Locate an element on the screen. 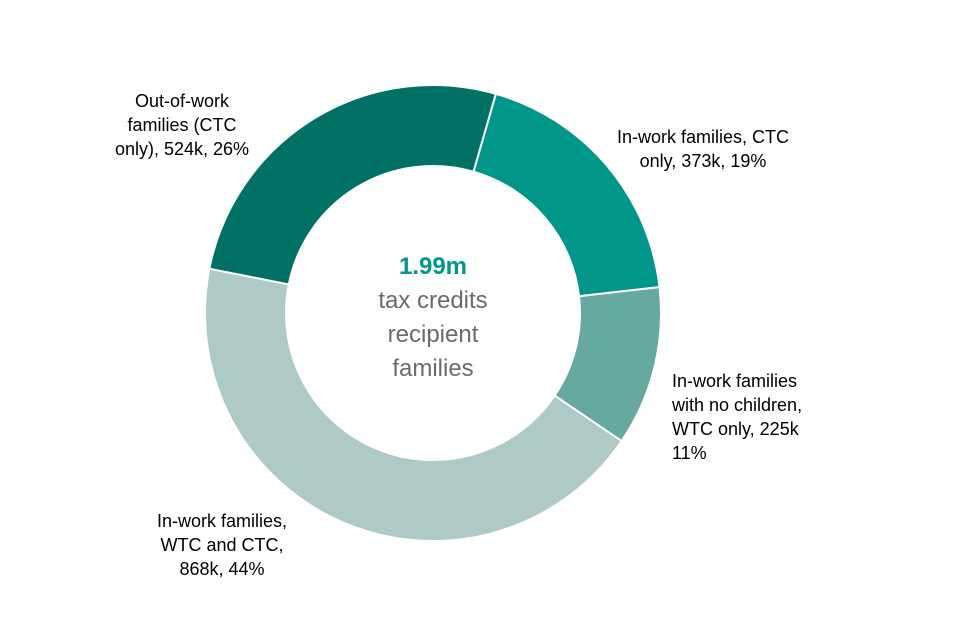 The width and height of the screenshot is (960, 640). data-label-out-of-work-line-3: only), 524k, 26% is located at coordinates (182, 149).